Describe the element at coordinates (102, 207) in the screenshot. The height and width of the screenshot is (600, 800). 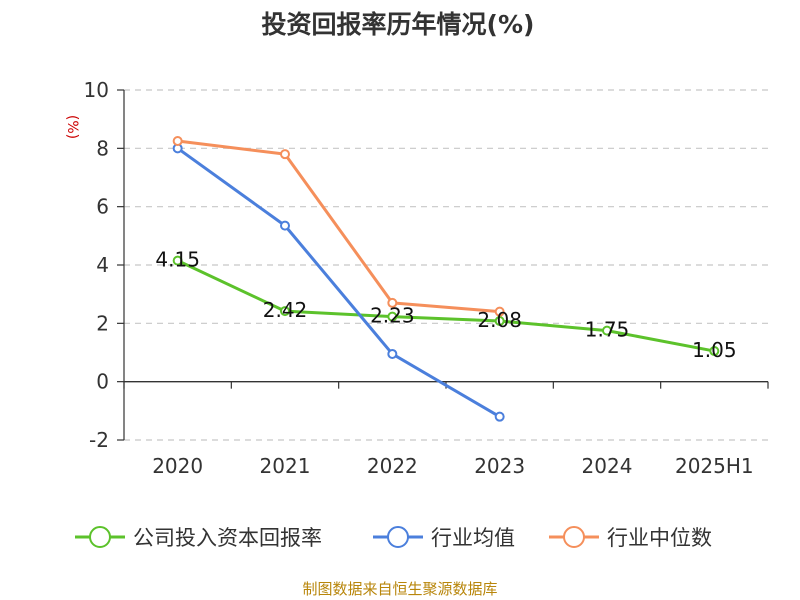
I see `y-tick-label: 6` at that location.